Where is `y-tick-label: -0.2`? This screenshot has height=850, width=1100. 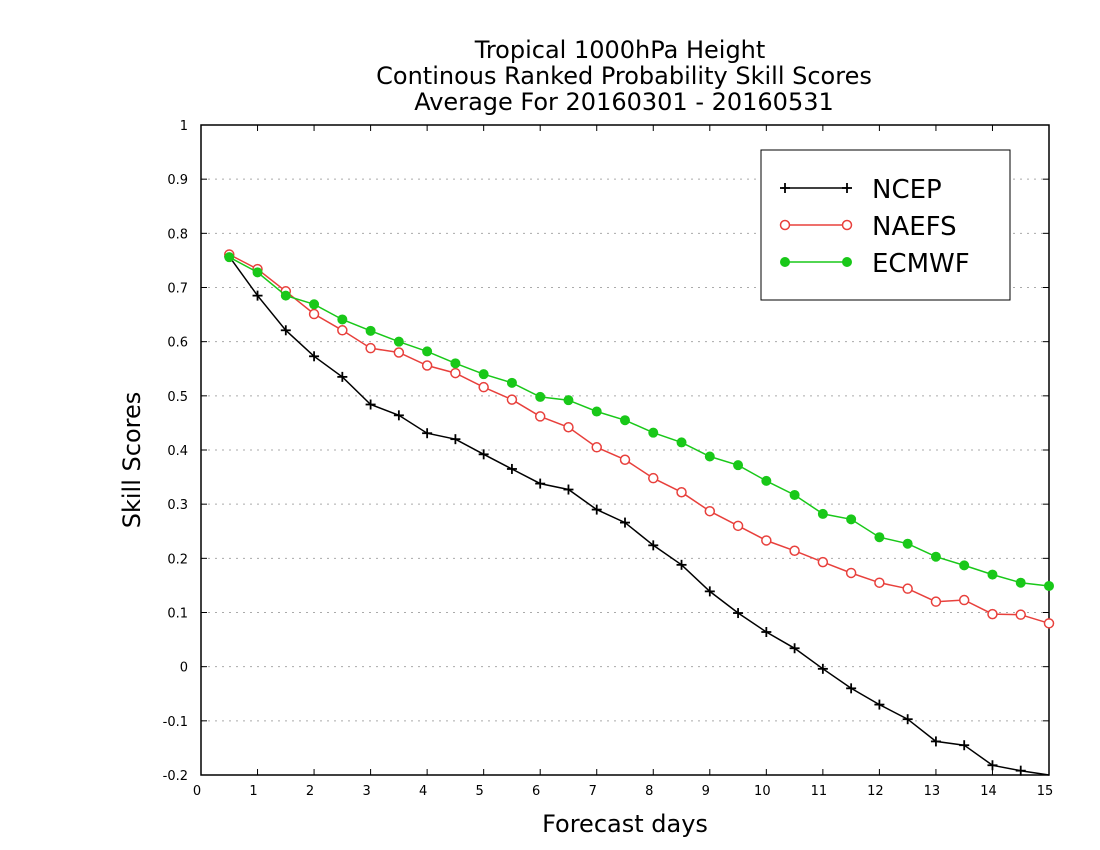
y-tick-label: -0.2 is located at coordinates (175, 776).